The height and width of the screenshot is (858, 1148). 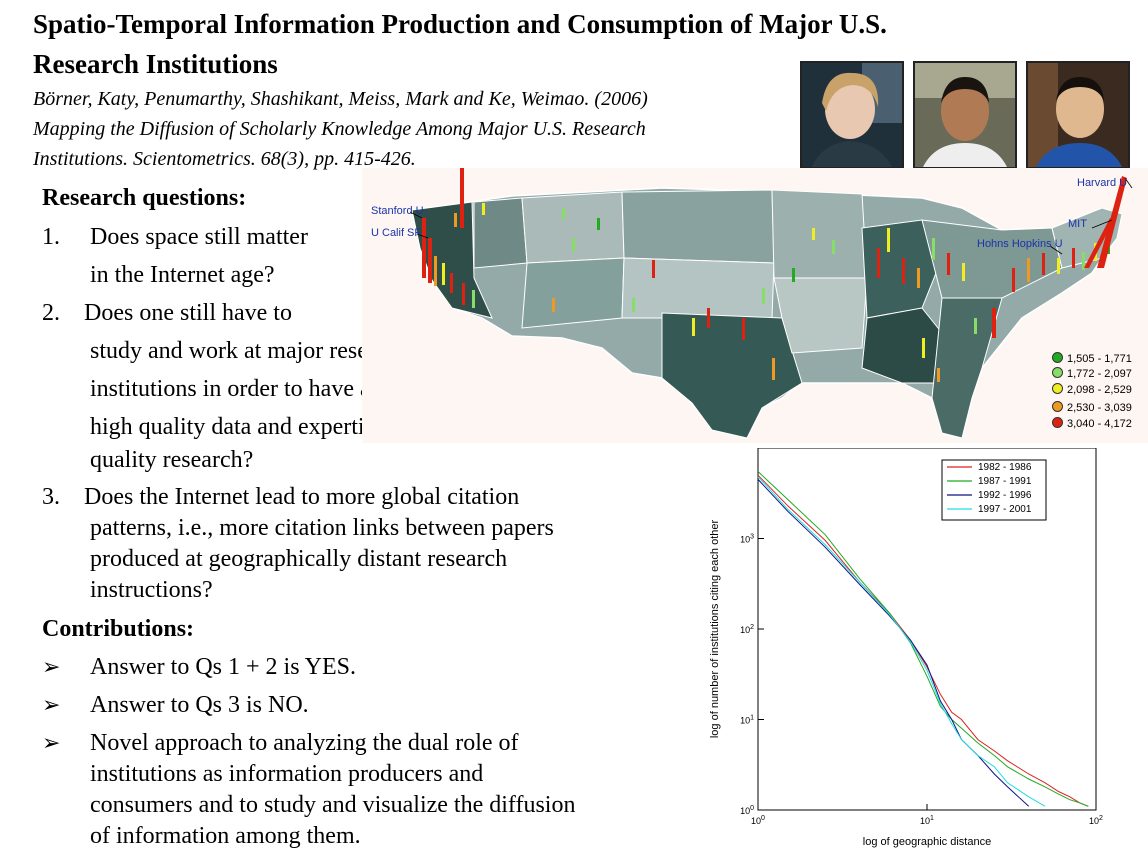 What do you see at coordinates (1092, 358) in the screenshot?
I see `legend-item: 1,505 - 1,771` at bounding box center [1092, 358].